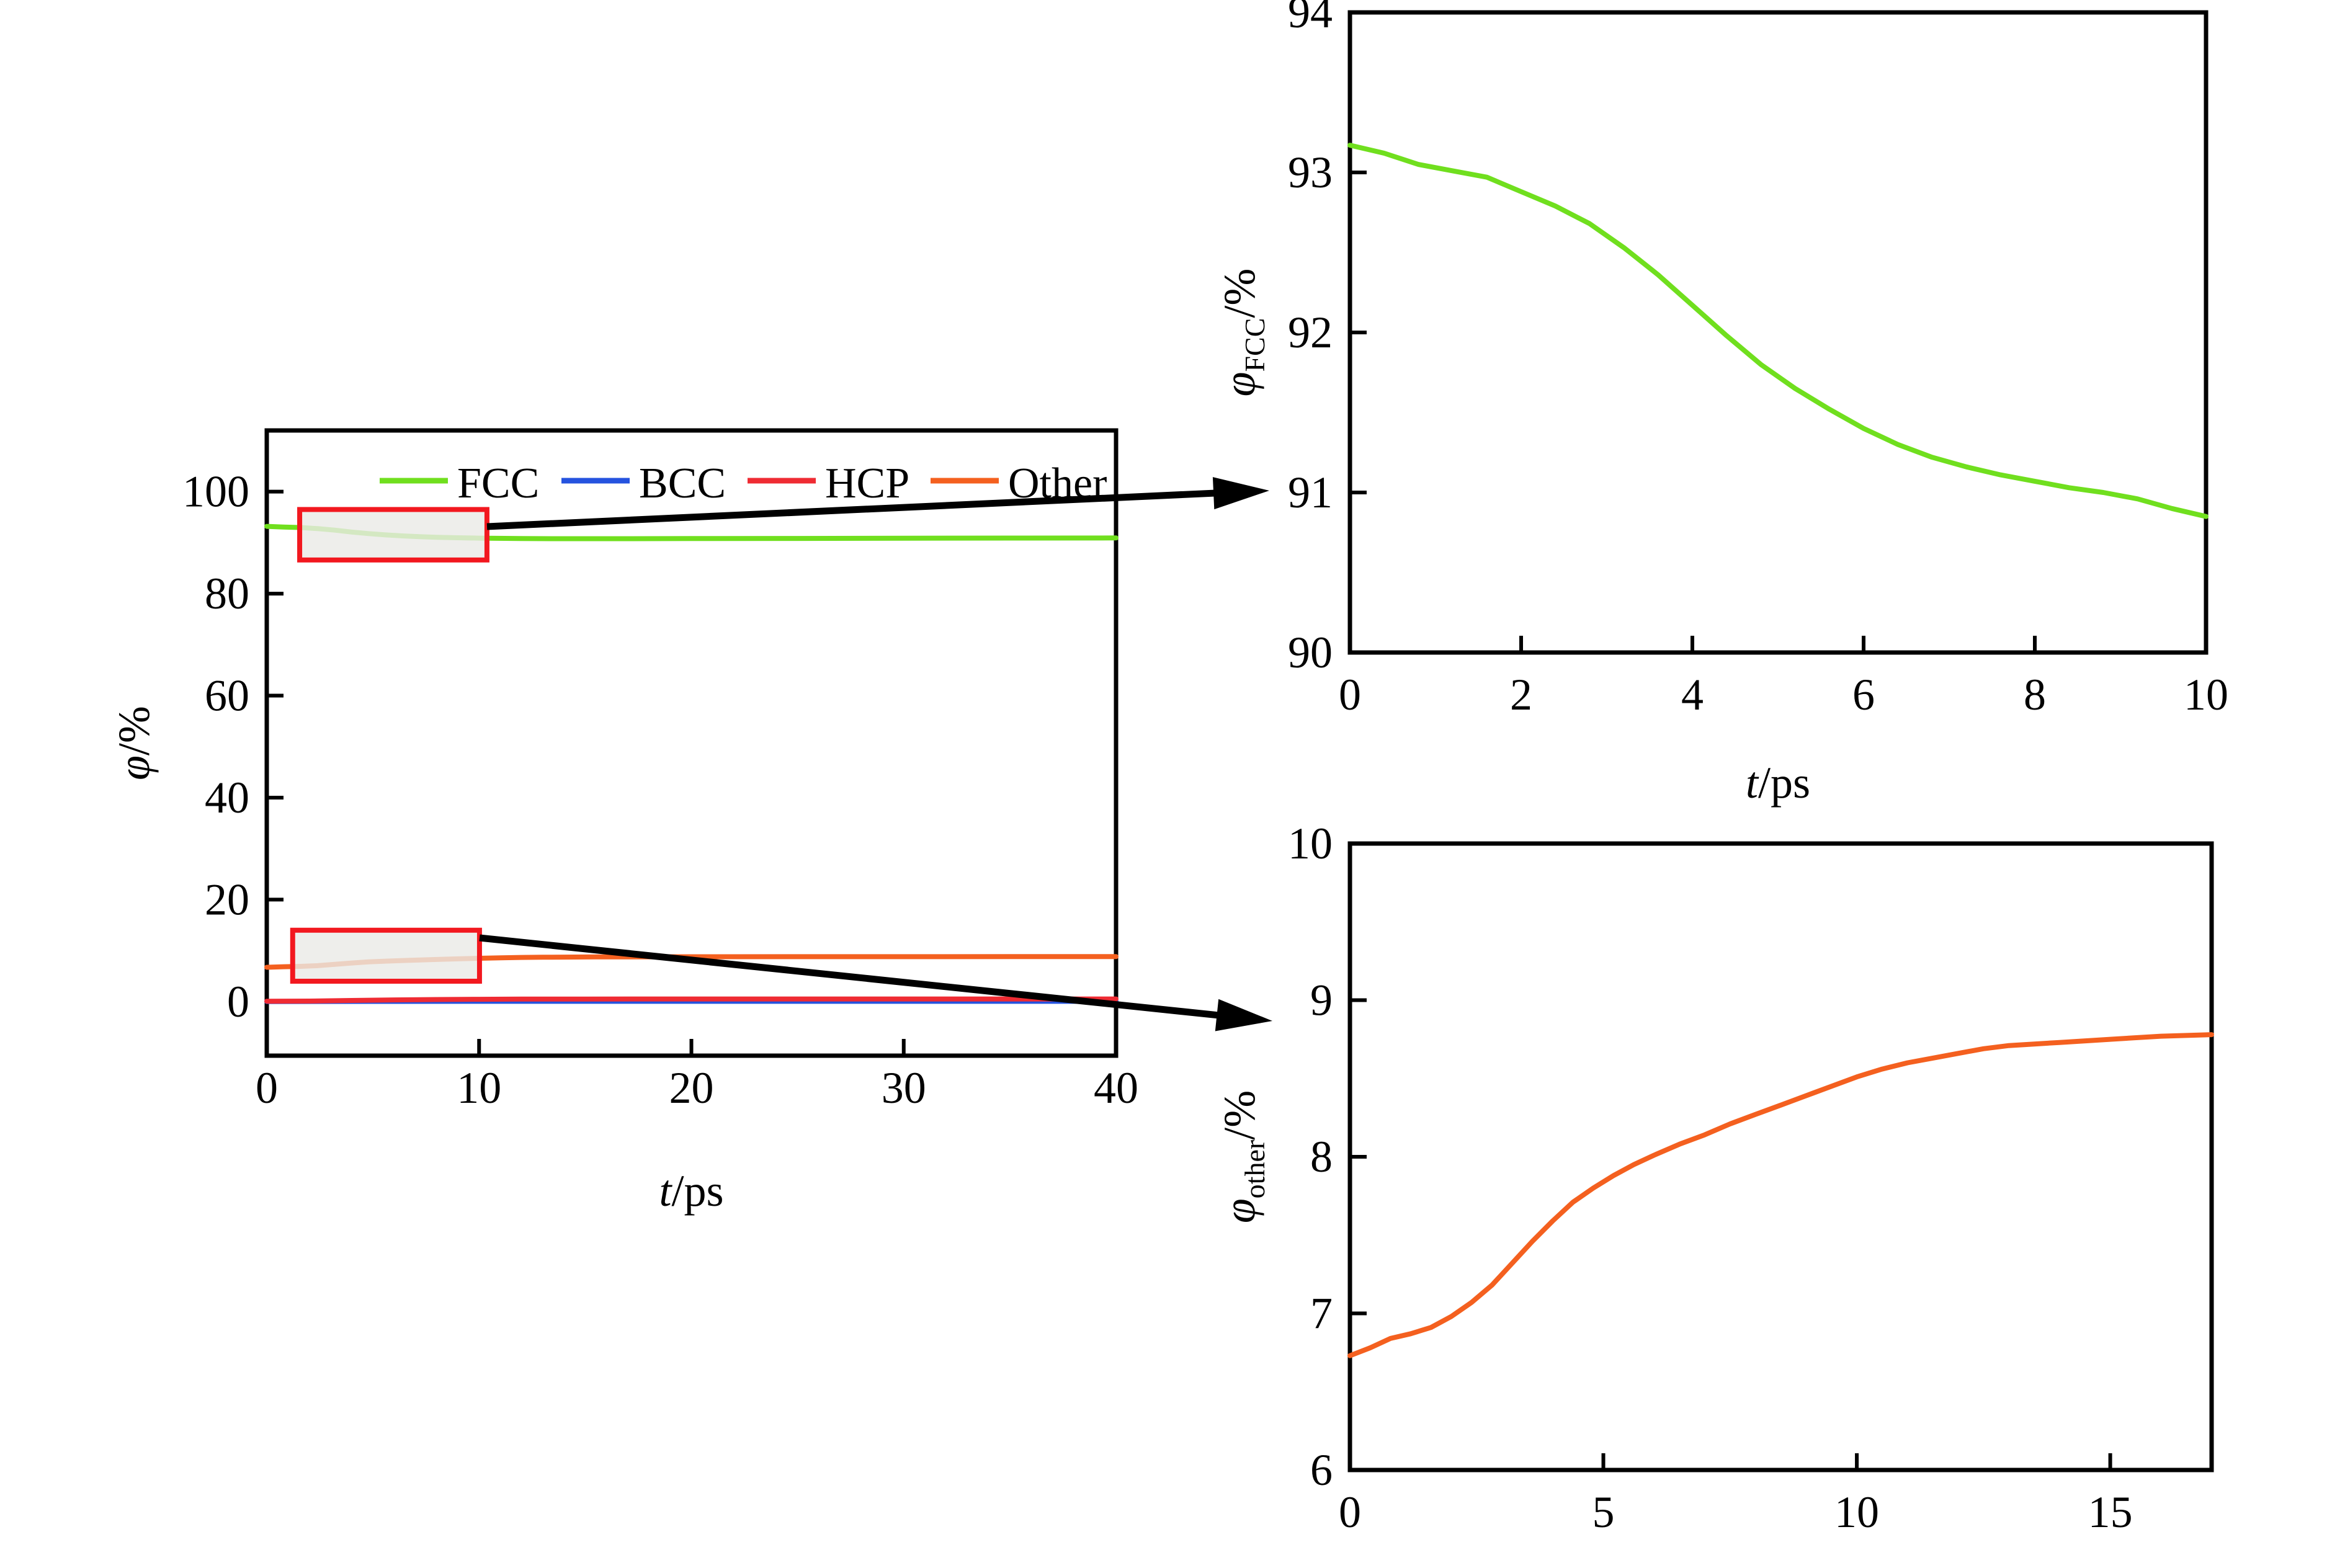 Image resolution: width=2345 pixels, height=1568 pixels. What do you see at coordinates (1116, 1088) in the screenshot?
I see `overview-xtick-label: 40` at bounding box center [1116, 1088].